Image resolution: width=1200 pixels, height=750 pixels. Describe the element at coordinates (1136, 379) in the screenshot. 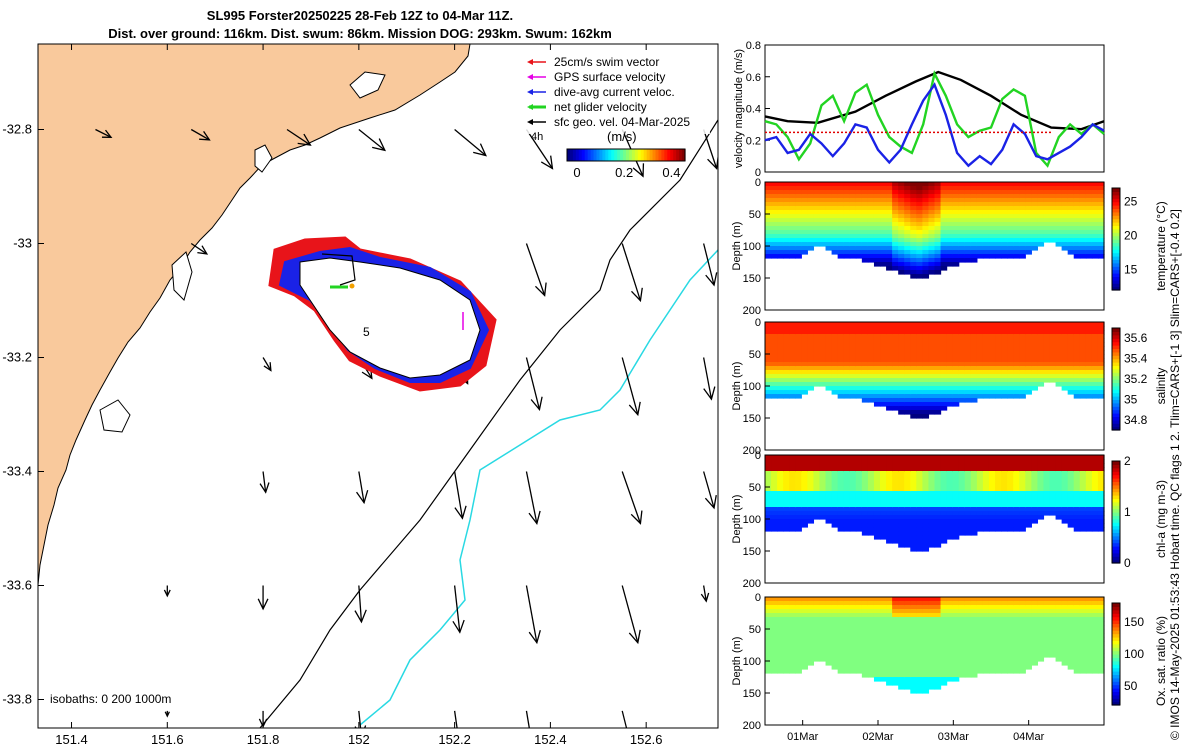

I see `profile-colorbar-tick: 35.2` at that location.